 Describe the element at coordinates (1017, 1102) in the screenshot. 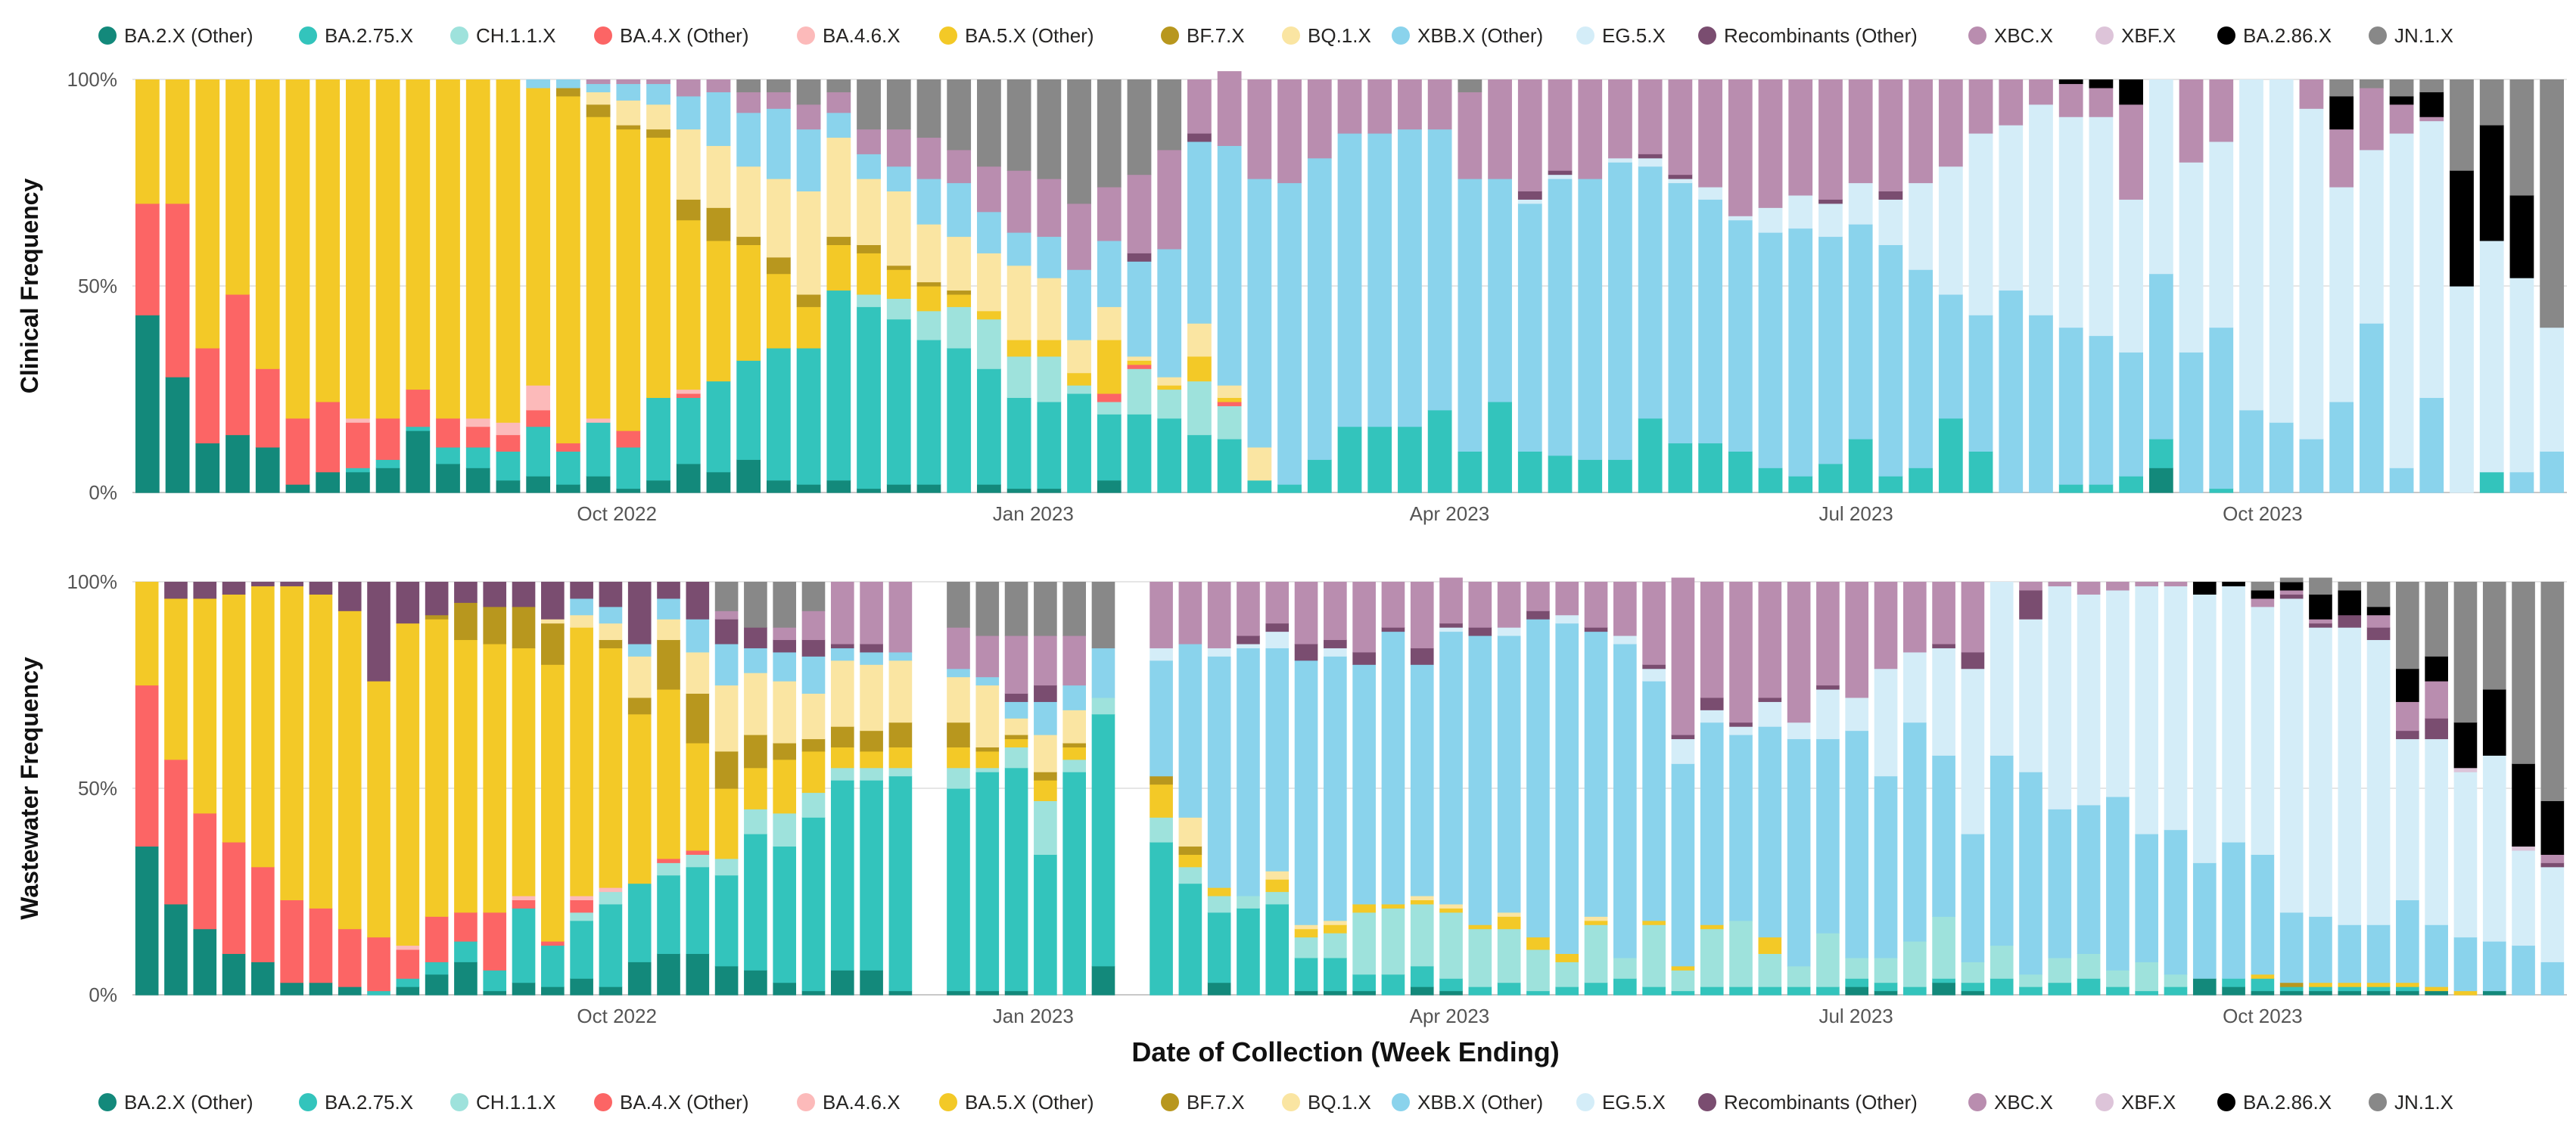

I see `legend-item-bottom-5: BA.5.X (Other)` at that location.